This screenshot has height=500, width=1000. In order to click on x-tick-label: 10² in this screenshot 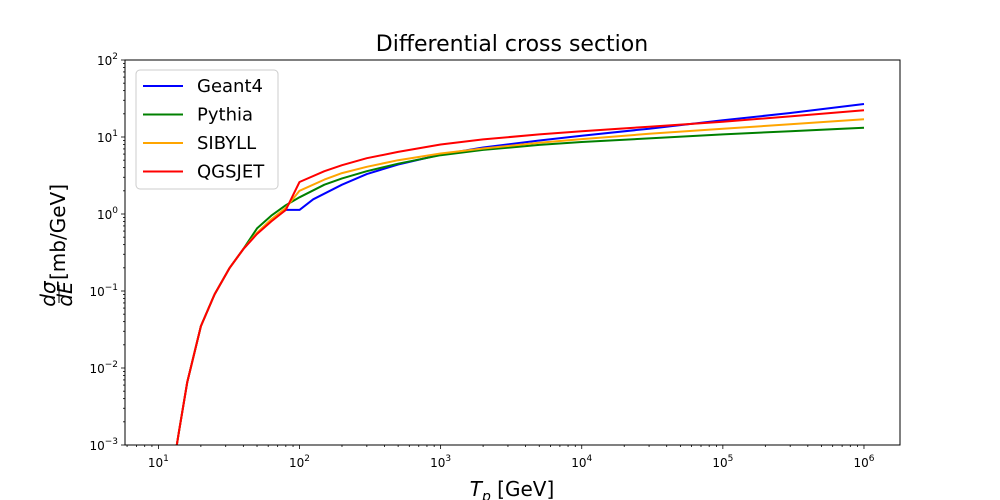, I will do `click(299, 462)`.